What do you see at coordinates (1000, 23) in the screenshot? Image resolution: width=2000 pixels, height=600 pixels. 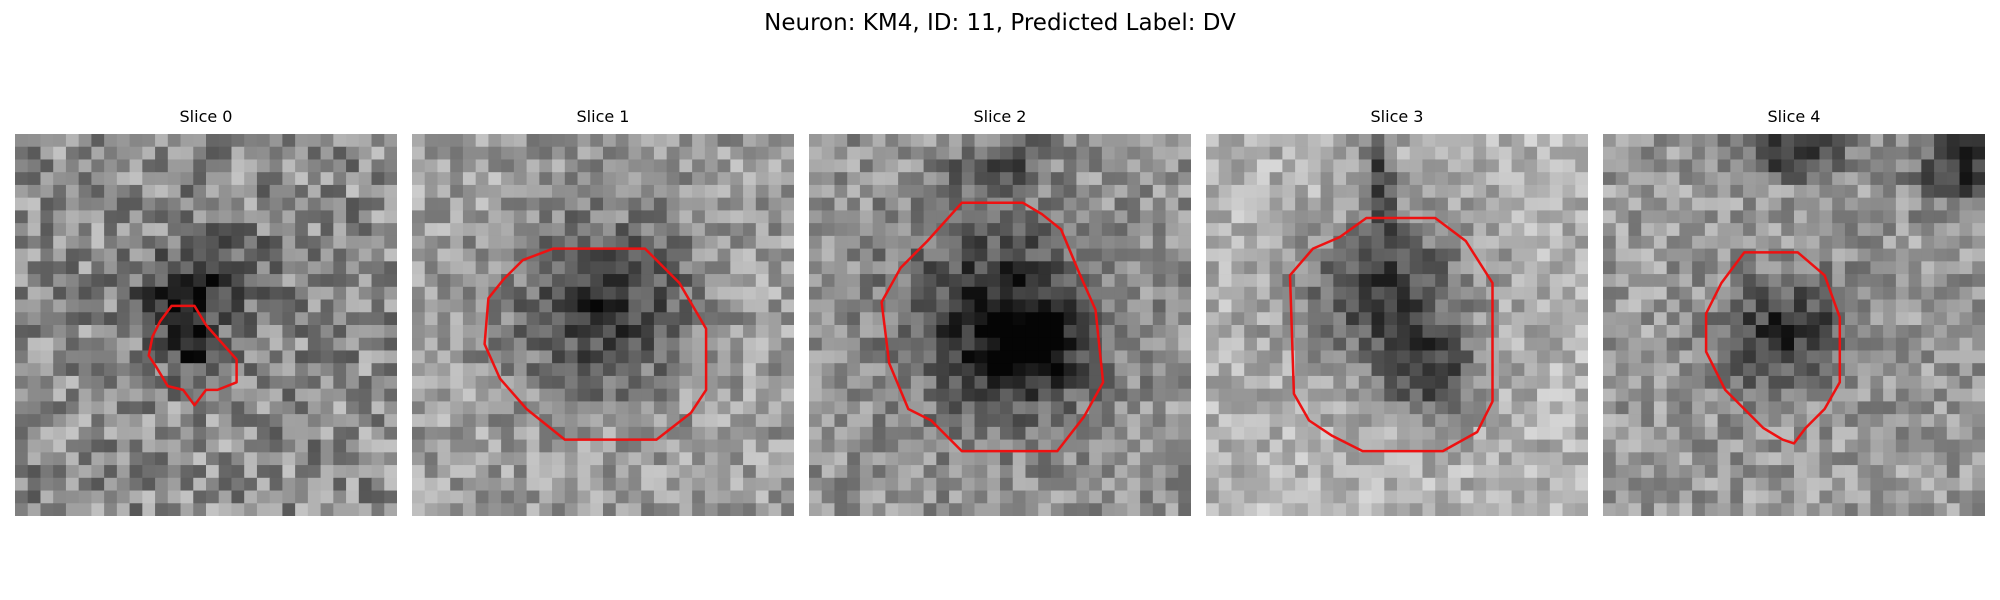 I see `figure-title: Neuron: KM4, ID: 11, Predicted Label: DV` at bounding box center [1000, 23].